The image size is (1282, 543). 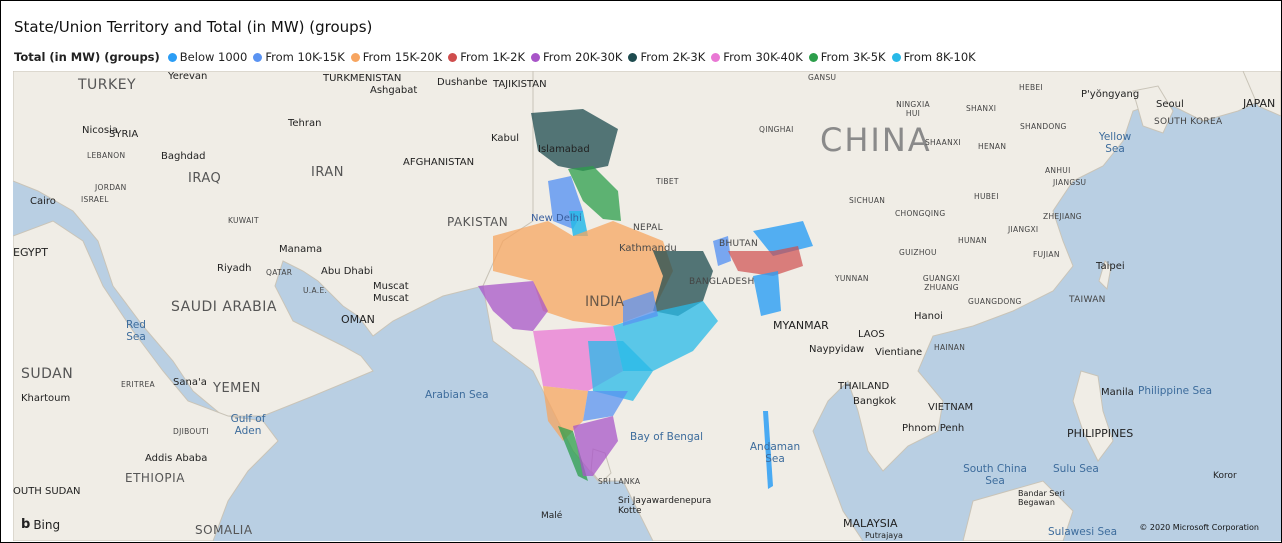 I want to click on legend-label: From 30K-40K, so click(x=763, y=57).